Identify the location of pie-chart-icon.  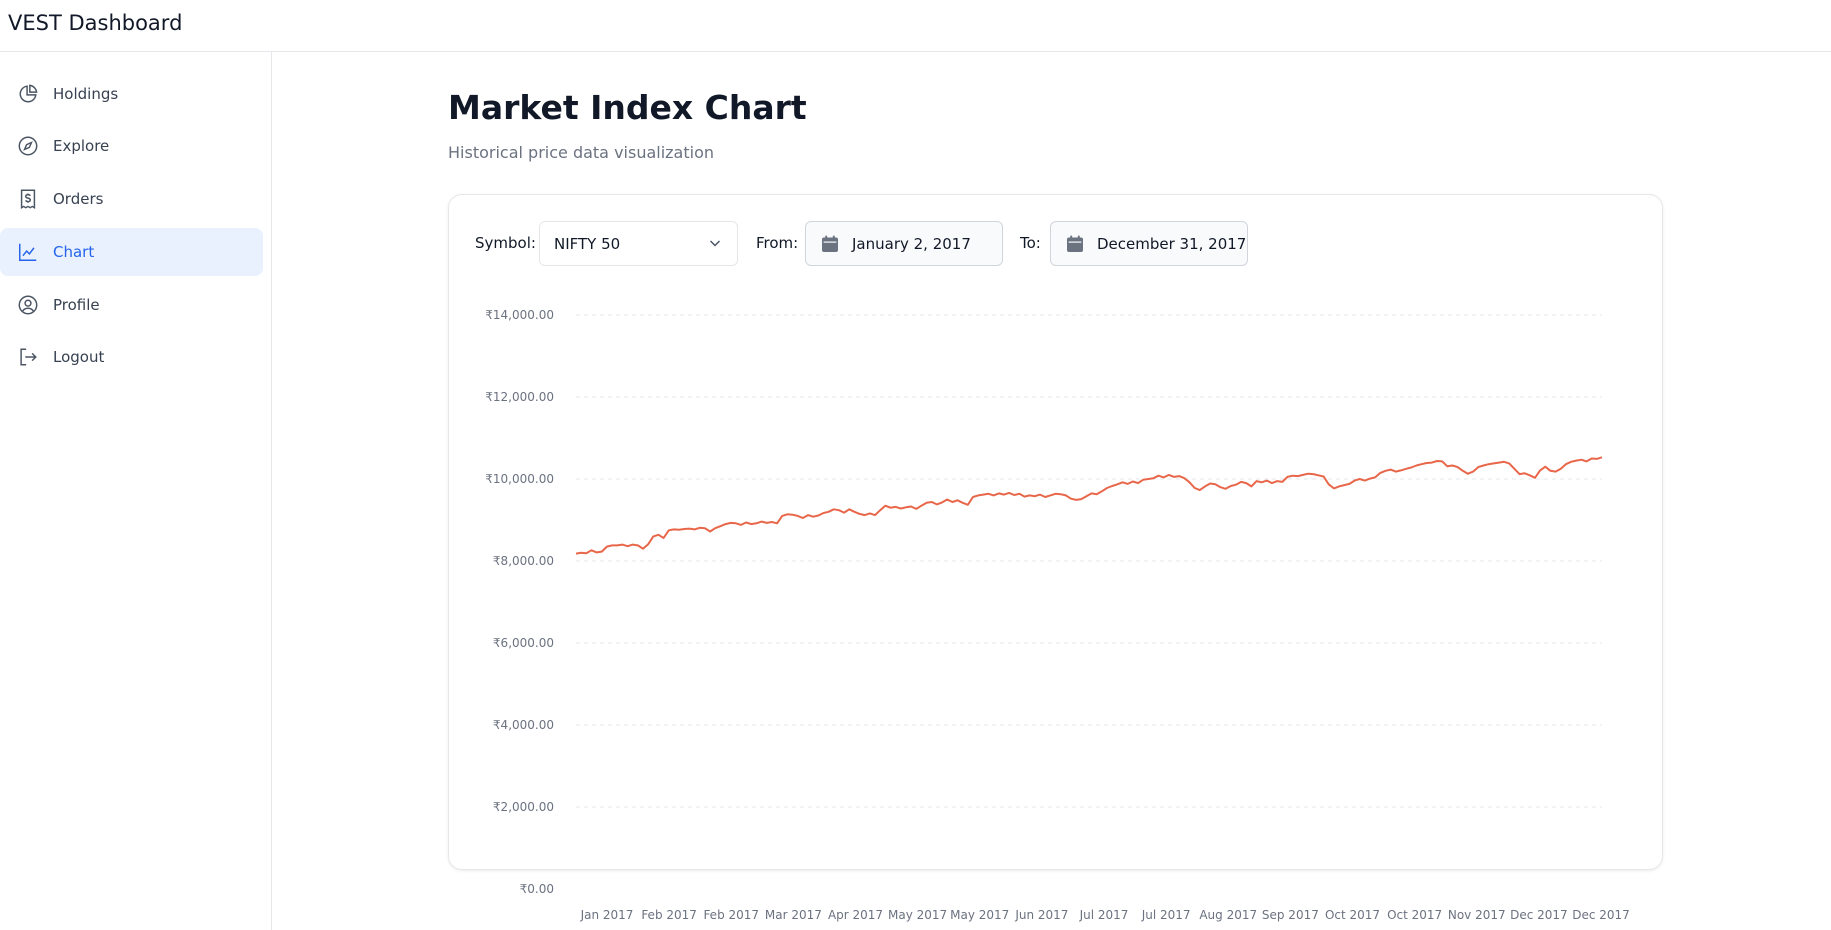
(28, 94).